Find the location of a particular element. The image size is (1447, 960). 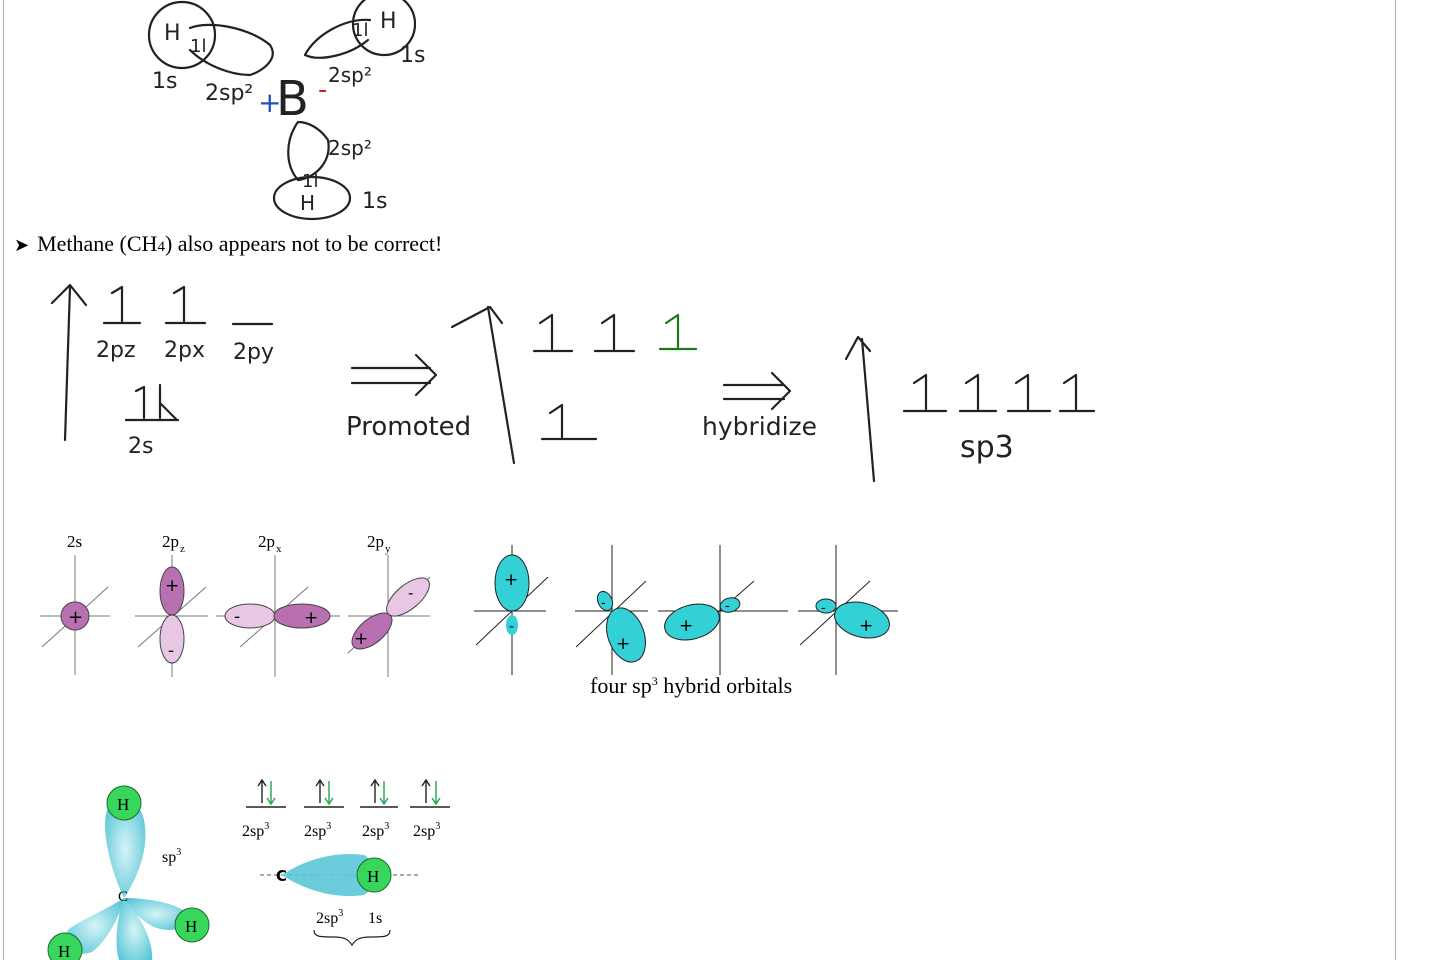

hybrid1-small-lobe is located at coordinates (512, 625).